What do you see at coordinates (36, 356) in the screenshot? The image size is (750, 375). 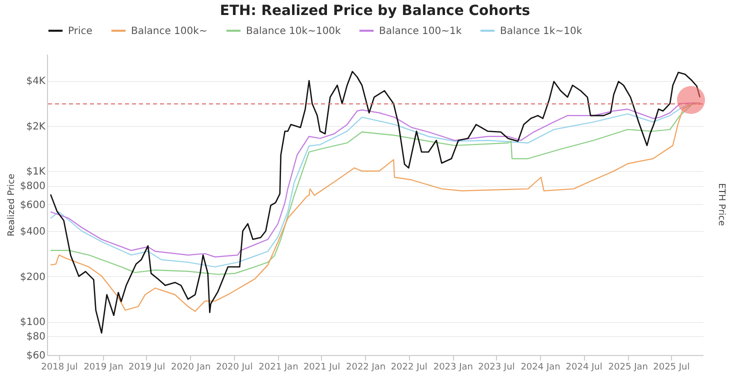 I see `y-tick-label: $60` at bounding box center [36, 356].